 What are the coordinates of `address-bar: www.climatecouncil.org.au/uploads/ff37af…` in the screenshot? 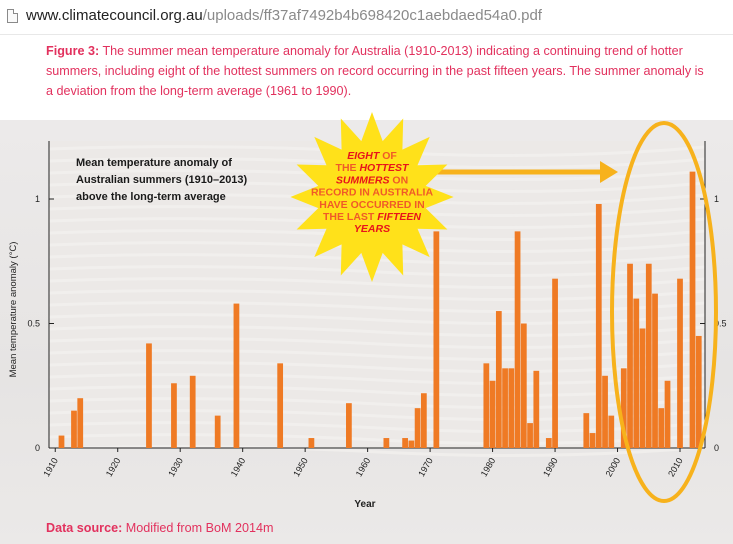 It's located at (366, 17).